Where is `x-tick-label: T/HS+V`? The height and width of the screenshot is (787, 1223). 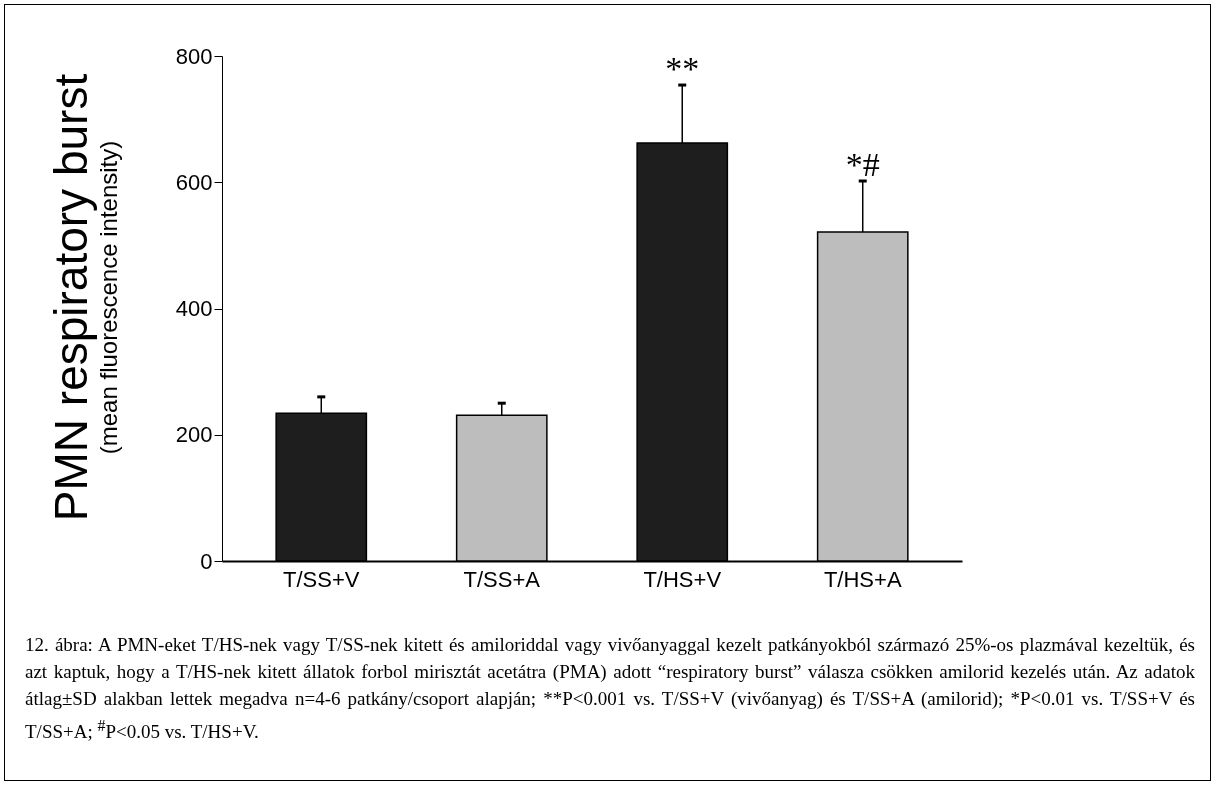
x-tick-label: T/HS+V is located at coordinates (682, 579).